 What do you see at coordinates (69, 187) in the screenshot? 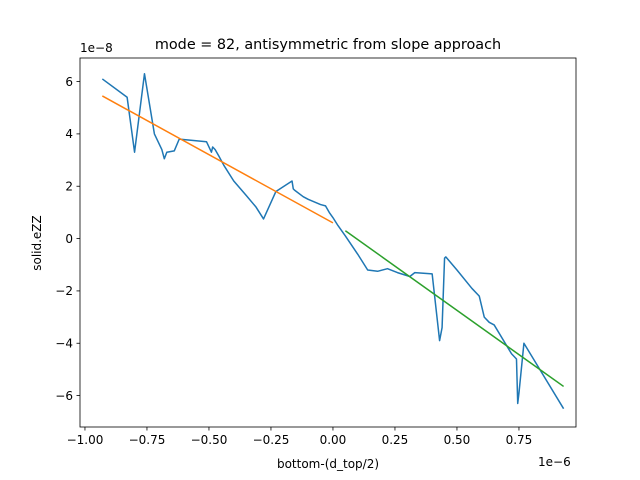
I see `y-tick-label: 2` at bounding box center [69, 187].